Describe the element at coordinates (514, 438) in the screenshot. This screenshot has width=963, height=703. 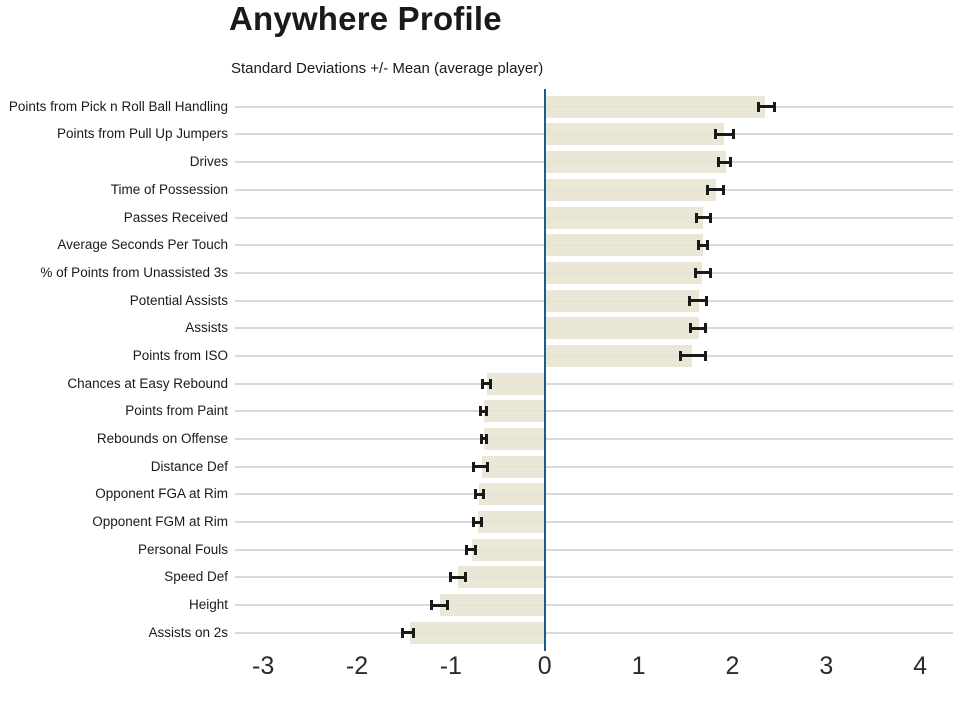
I see `bar-rebounds-on-offense` at that location.